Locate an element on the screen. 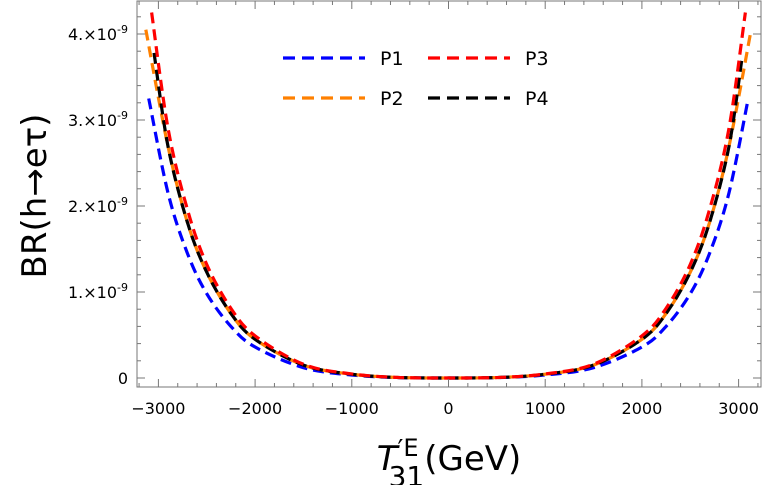 Image resolution: width=763 pixels, height=485 pixels. legend-label-p1: P1 is located at coordinates (392, 59).